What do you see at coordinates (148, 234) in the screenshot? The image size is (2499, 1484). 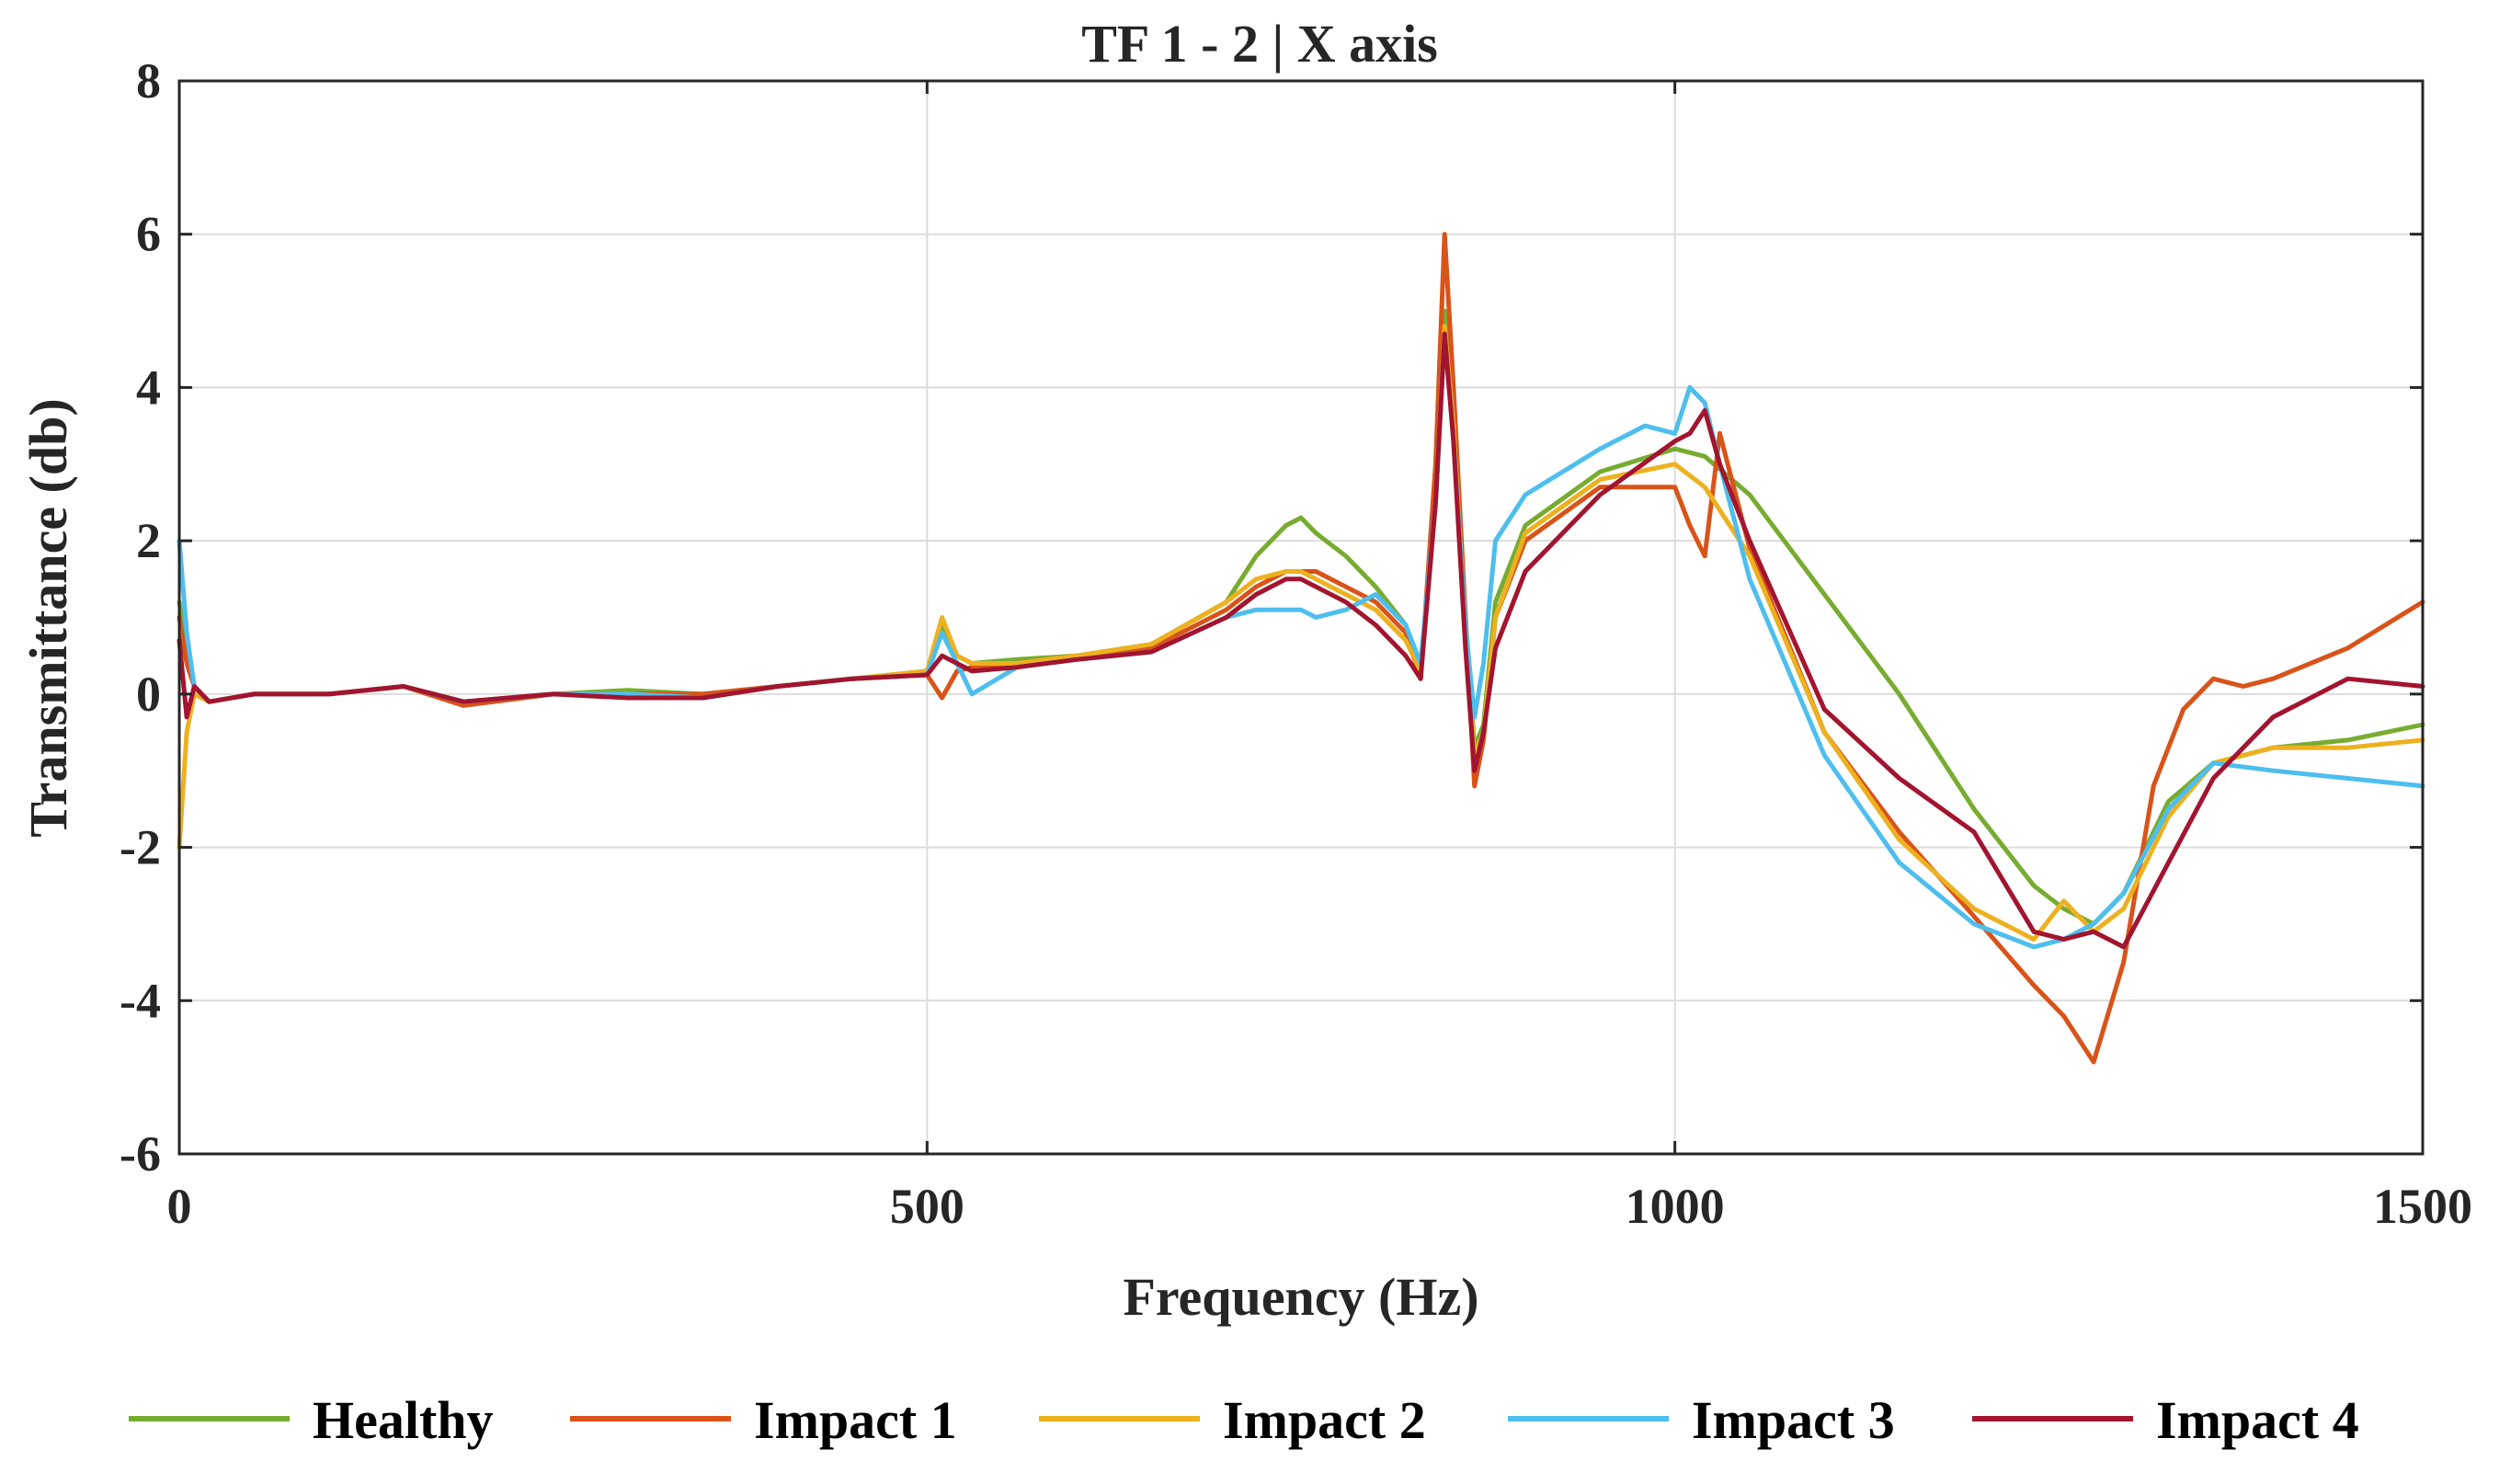 I see `y-tick-label: 6` at bounding box center [148, 234].